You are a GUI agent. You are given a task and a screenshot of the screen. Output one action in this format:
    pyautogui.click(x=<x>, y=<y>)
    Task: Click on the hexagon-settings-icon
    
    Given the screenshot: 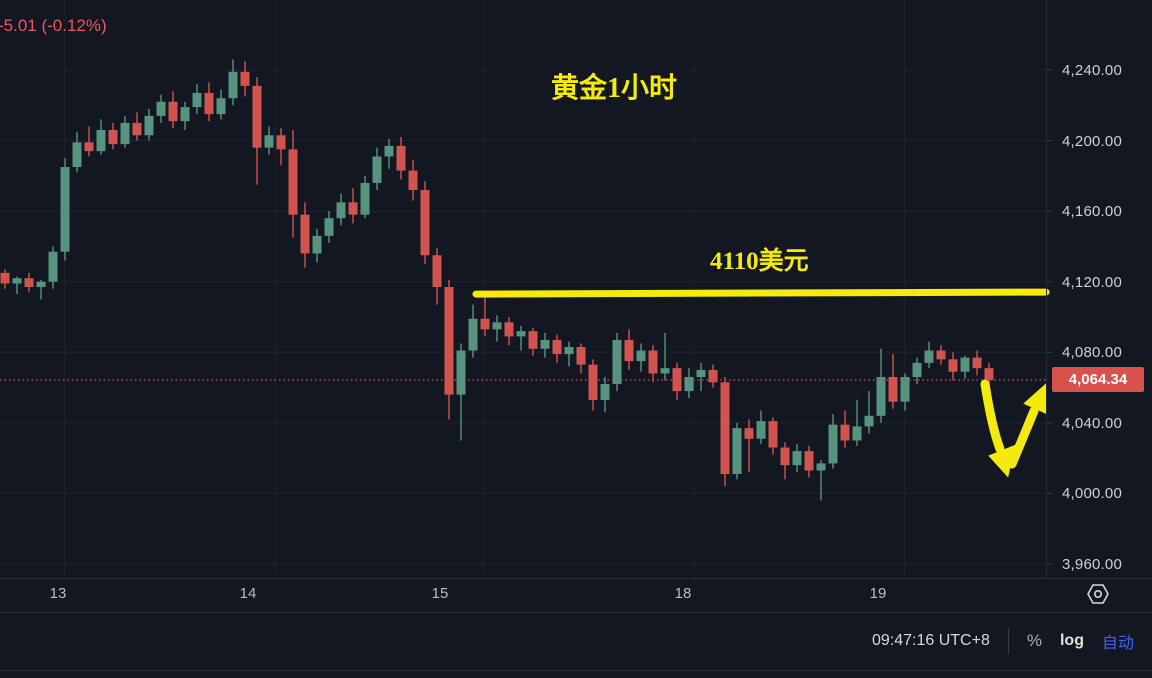 What is the action you would take?
    pyautogui.click(x=1098, y=594)
    